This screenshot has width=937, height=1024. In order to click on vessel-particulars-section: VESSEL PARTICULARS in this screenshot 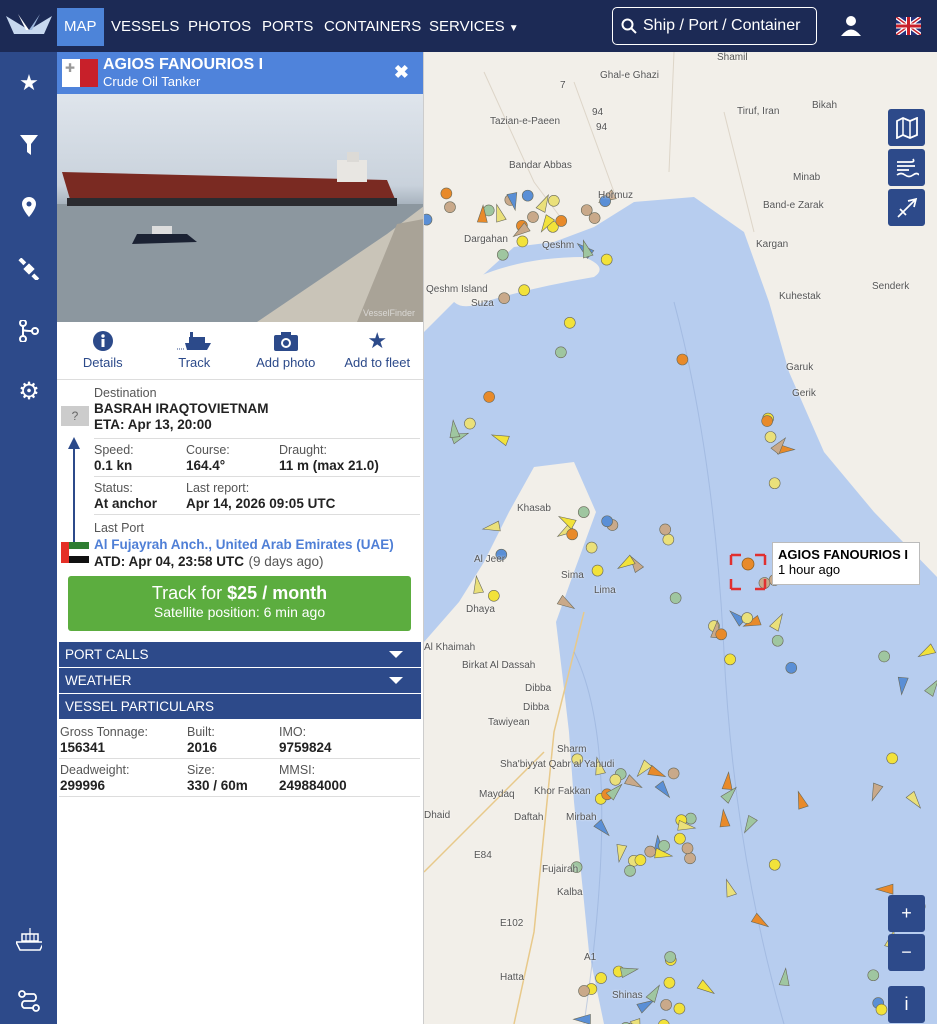, I will do `click(240, 706)`.